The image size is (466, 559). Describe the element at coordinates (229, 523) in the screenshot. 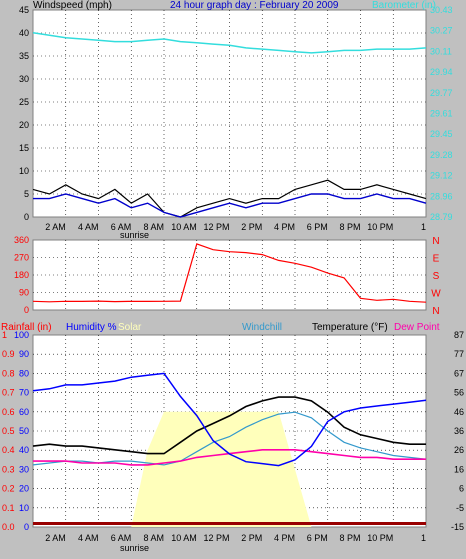

I see `rainfall-bar` at that location.